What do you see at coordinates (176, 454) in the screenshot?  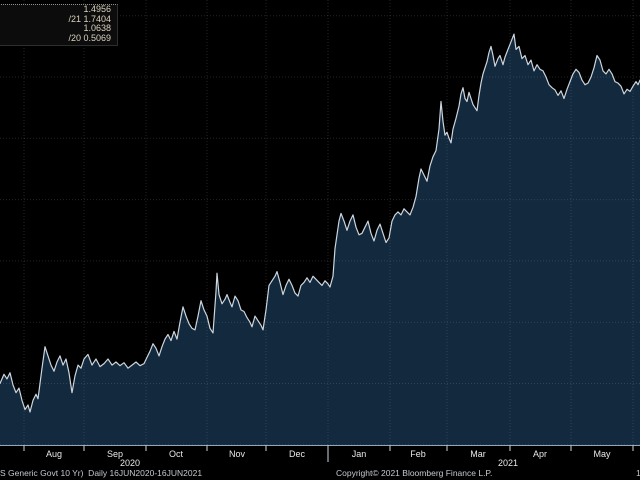 I see `x-axis-month-label: Oct` at bounding box center [176, 454].